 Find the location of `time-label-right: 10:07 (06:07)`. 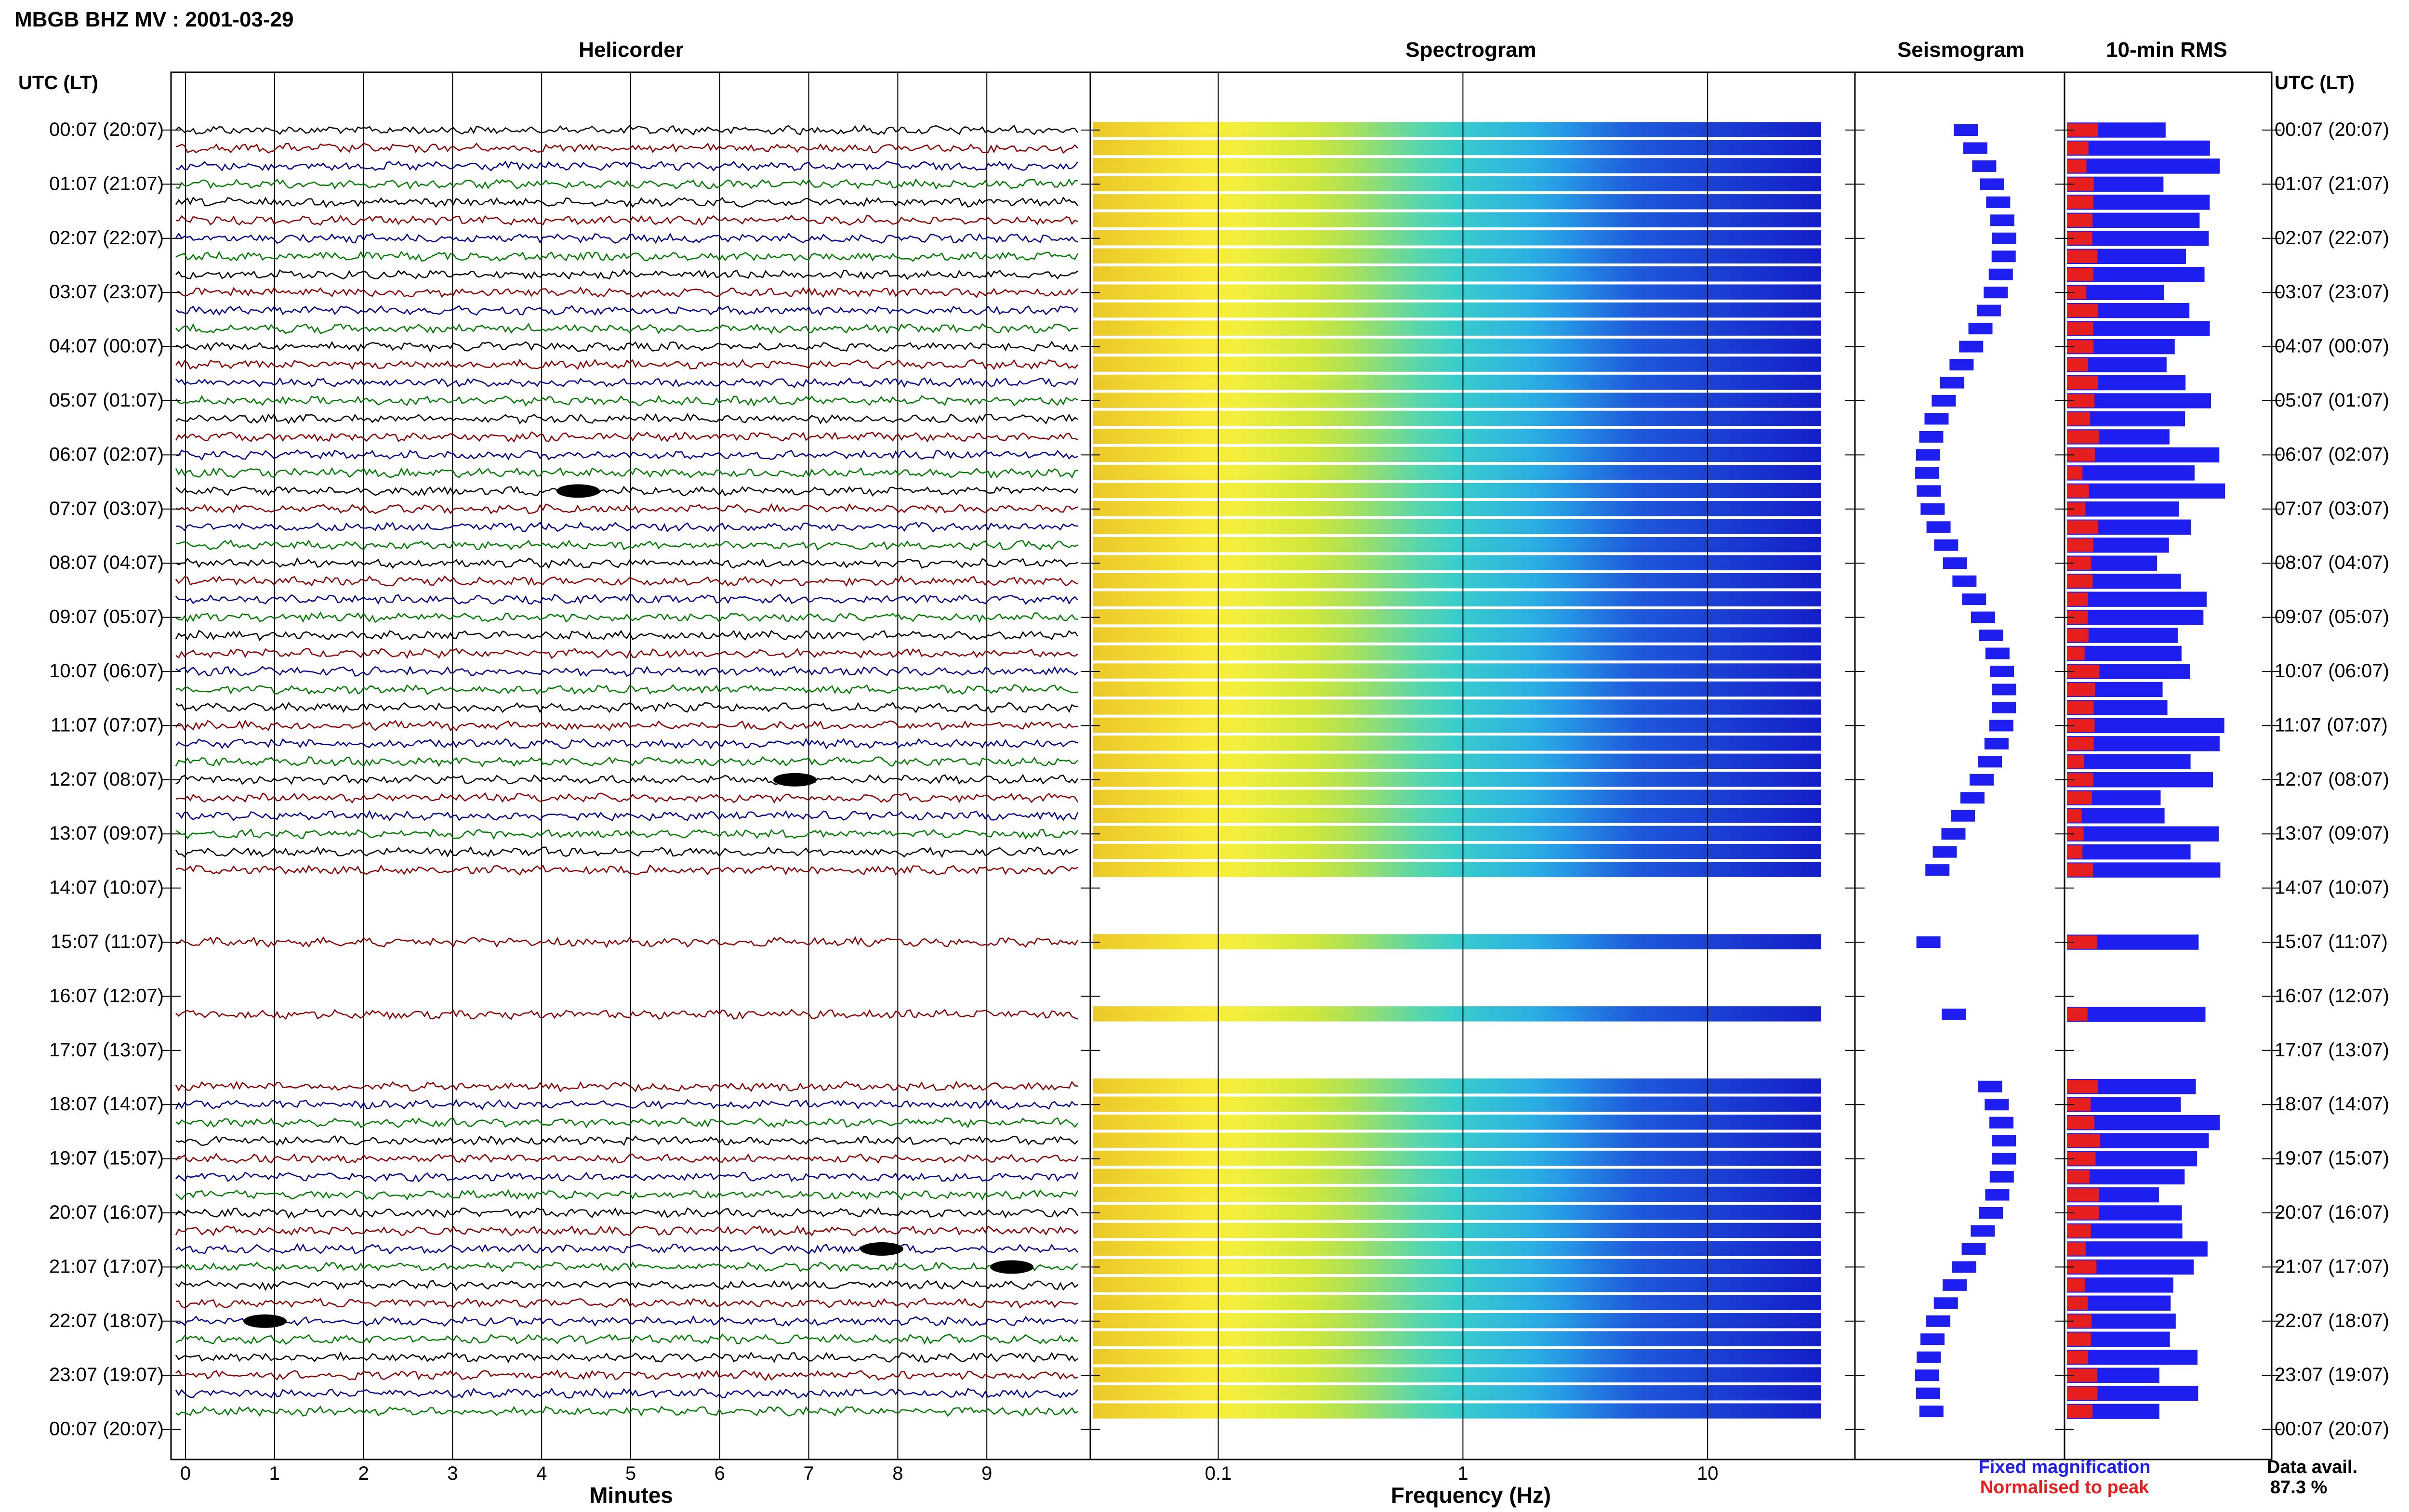

time-label-right: 10:07 (06:07) is located at coordinates (2332, 671).